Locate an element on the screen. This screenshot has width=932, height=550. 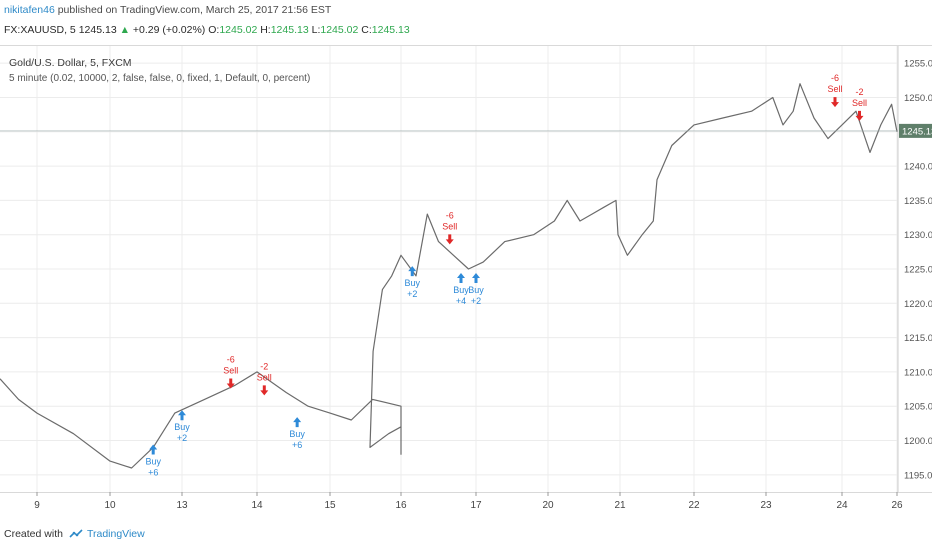
tradingview-brand: TradingView is located at coordinates (115, 534).